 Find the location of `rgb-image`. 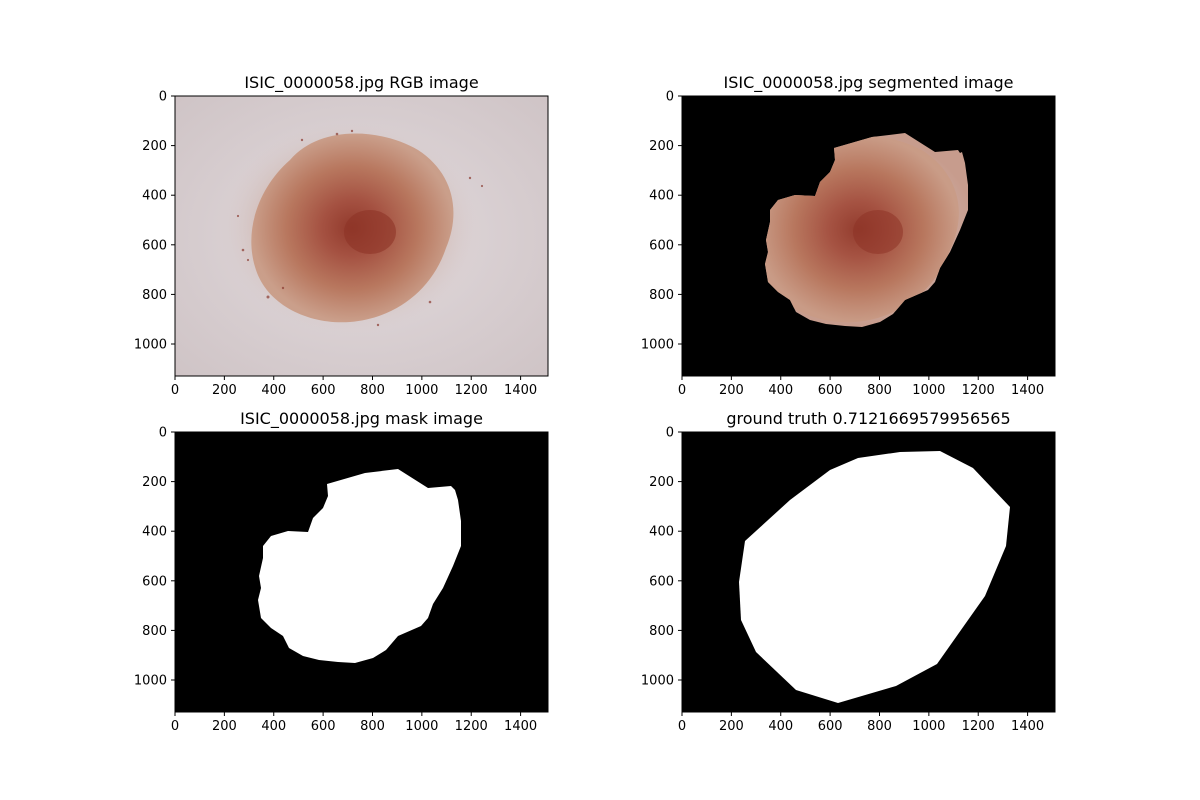

rgb-image is located at coordinates (361, 236).